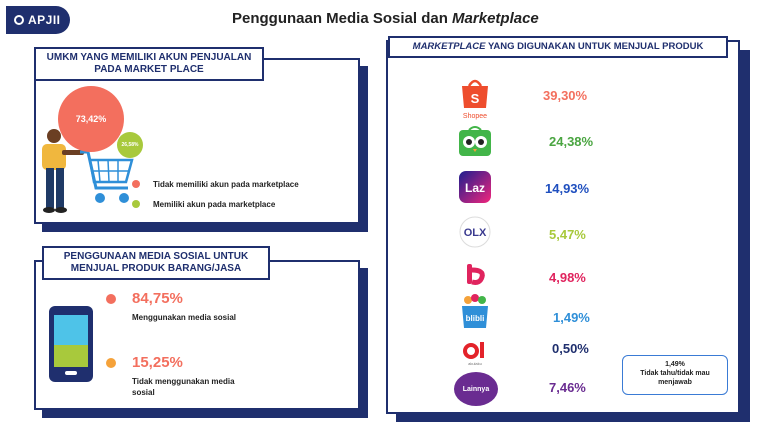  I want to click on legend-label-no-account: Tidak memiliki akun pada marketplace, so click(226, 184).